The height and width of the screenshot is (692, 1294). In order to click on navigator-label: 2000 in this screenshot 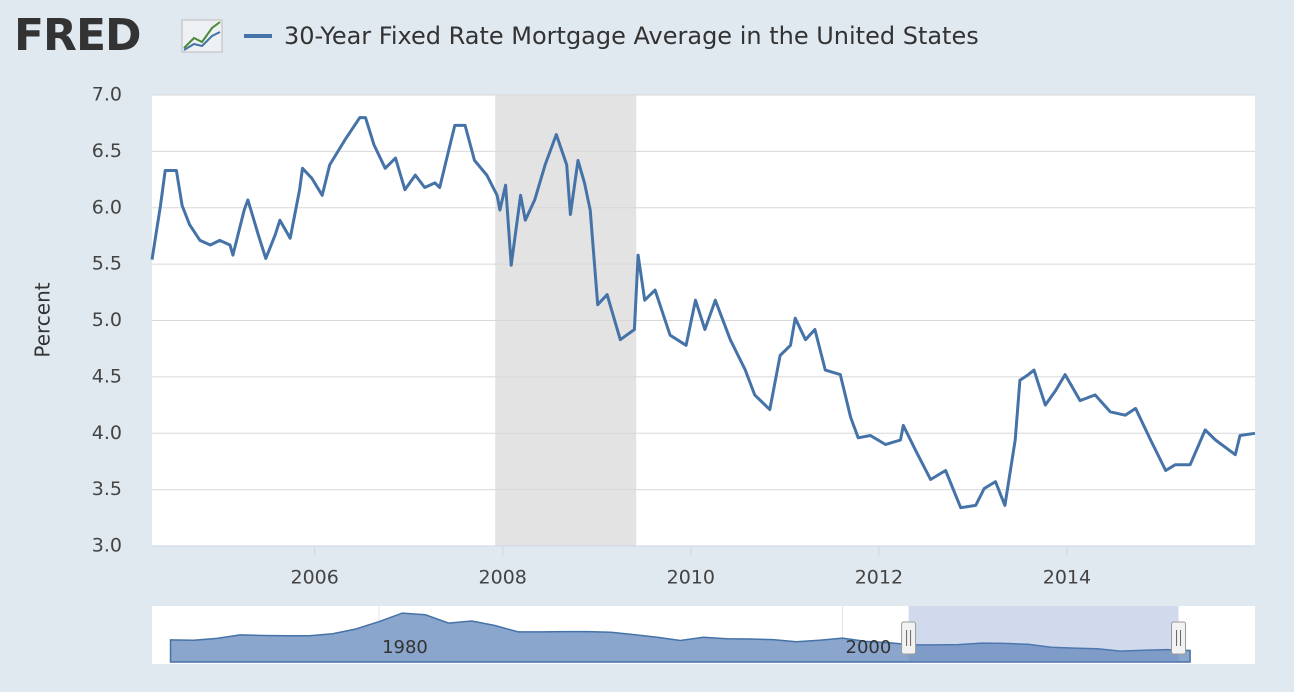, I will do `click(869, 647)`.